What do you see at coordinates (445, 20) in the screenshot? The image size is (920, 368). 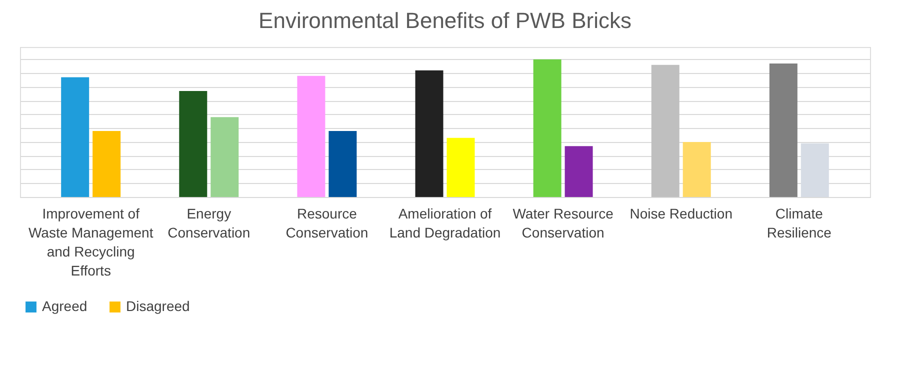 I see `chart-title: Environmental Benefits of PWB Bricks` at bounding box center [445, 20].